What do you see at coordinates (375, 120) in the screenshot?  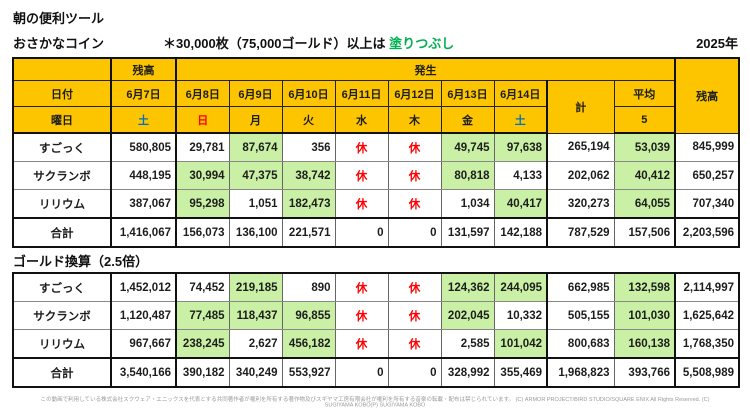 I see `header-row-weekdays: 曜日 土 日 月 火 水 木 金 土 5` at bounding box center [375, 120].